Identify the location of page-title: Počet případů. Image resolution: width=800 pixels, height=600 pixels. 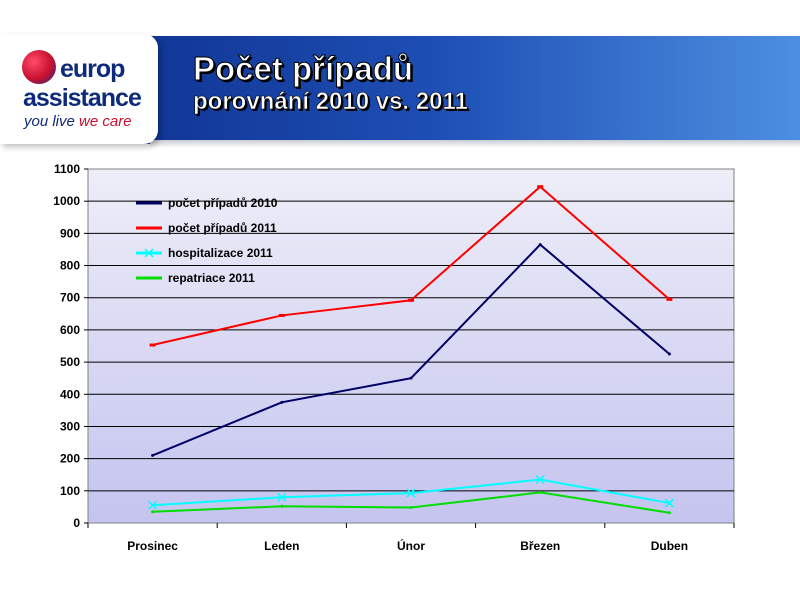
(303, 69).